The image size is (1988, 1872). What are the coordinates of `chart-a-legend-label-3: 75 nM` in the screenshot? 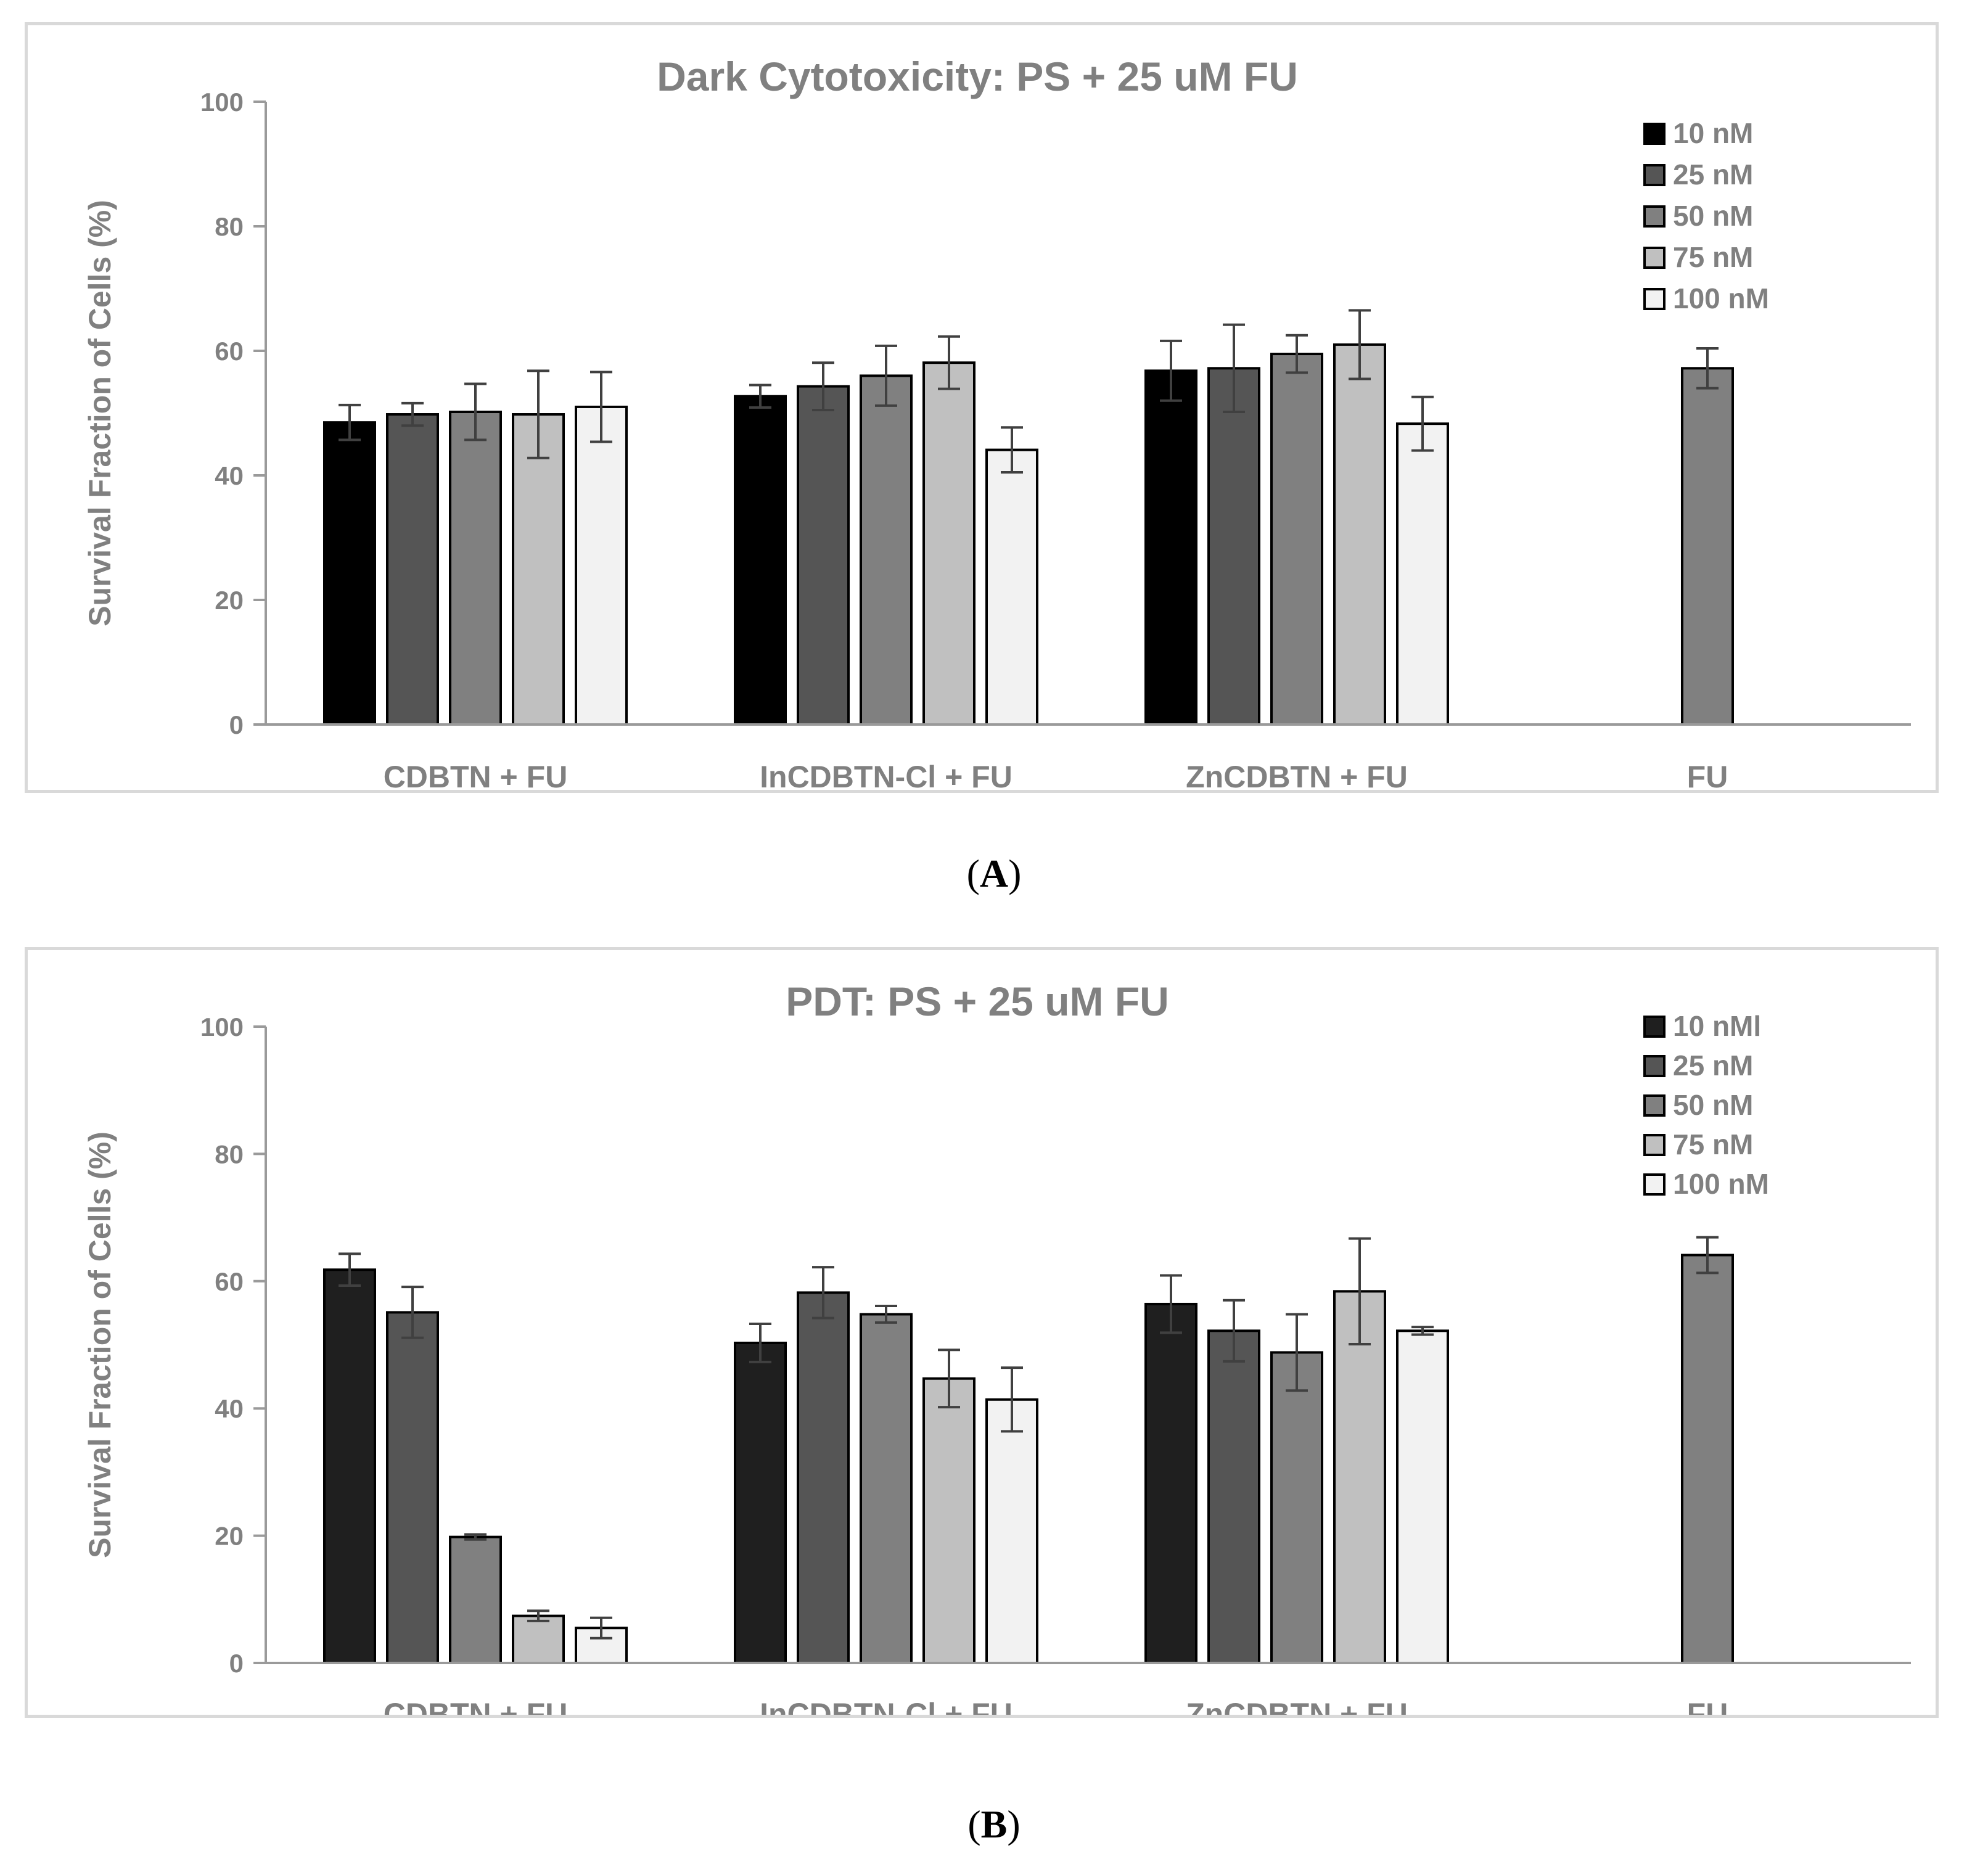 It's located at (1713, 257).